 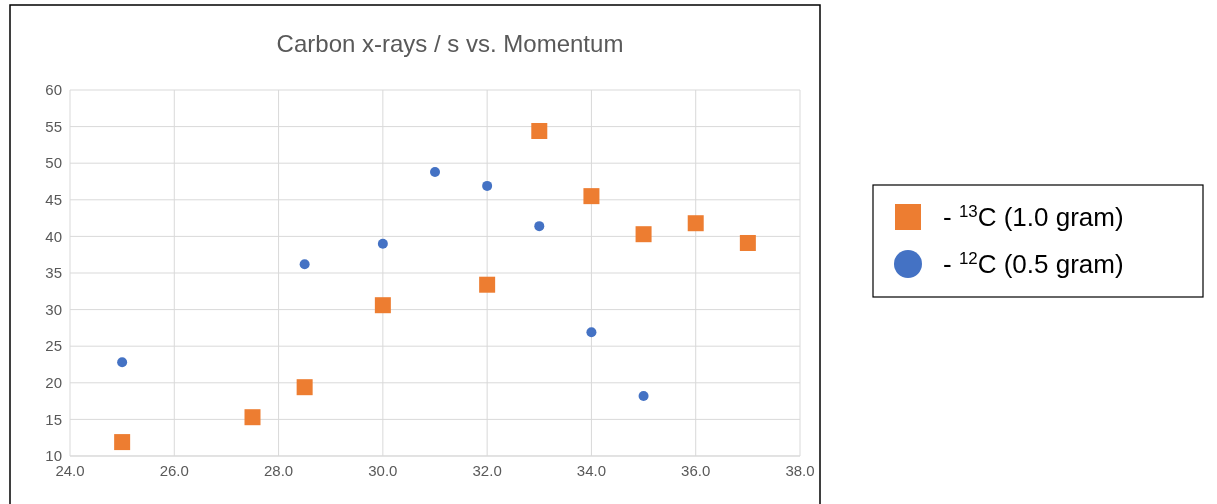 What do you see at coordinates (53, 383) in the screenshot?
I see `y-tick-label: 20` at bounding box center [53, 383].